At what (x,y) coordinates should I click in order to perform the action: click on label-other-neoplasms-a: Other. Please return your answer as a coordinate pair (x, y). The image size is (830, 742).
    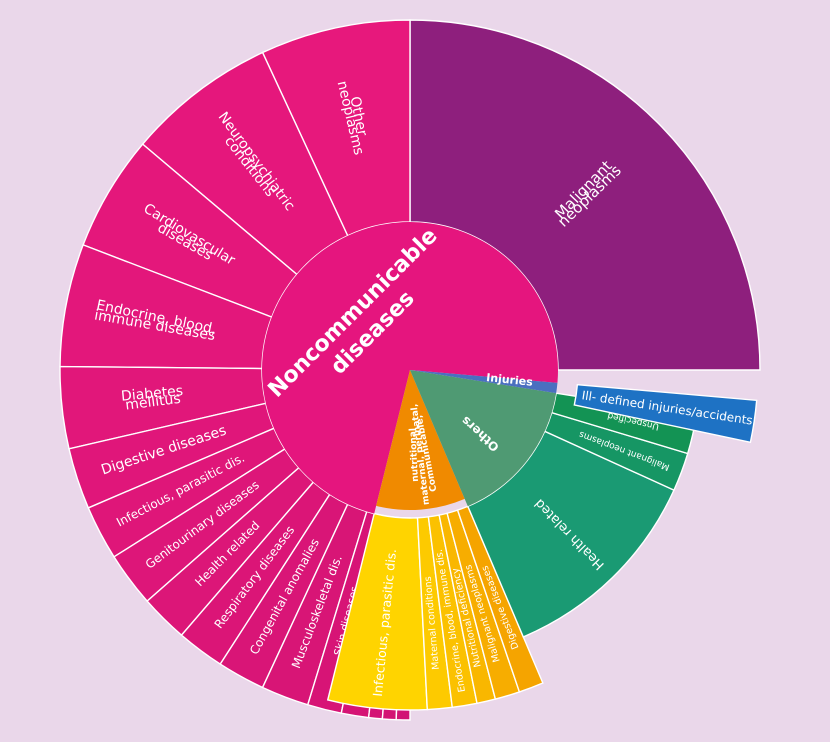
    Looking at the image, I should click on (358, 116).